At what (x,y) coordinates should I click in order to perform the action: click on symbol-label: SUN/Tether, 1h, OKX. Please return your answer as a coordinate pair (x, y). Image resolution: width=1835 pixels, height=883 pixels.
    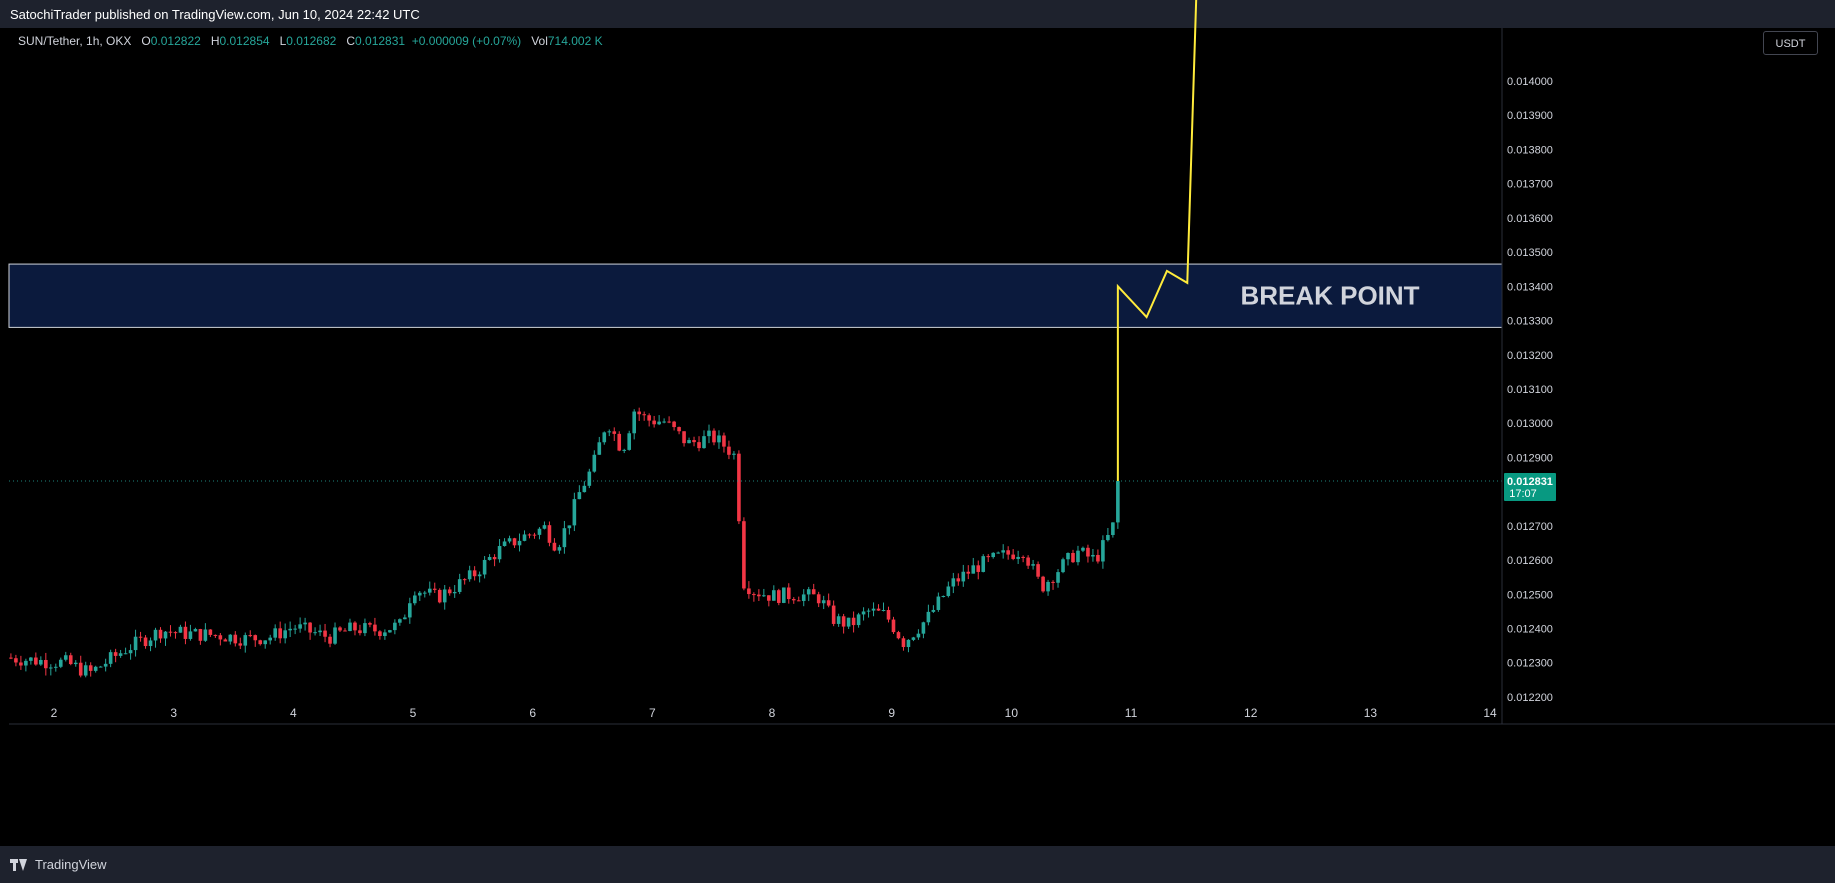
    Looking at the image, I should click on (75, 41).